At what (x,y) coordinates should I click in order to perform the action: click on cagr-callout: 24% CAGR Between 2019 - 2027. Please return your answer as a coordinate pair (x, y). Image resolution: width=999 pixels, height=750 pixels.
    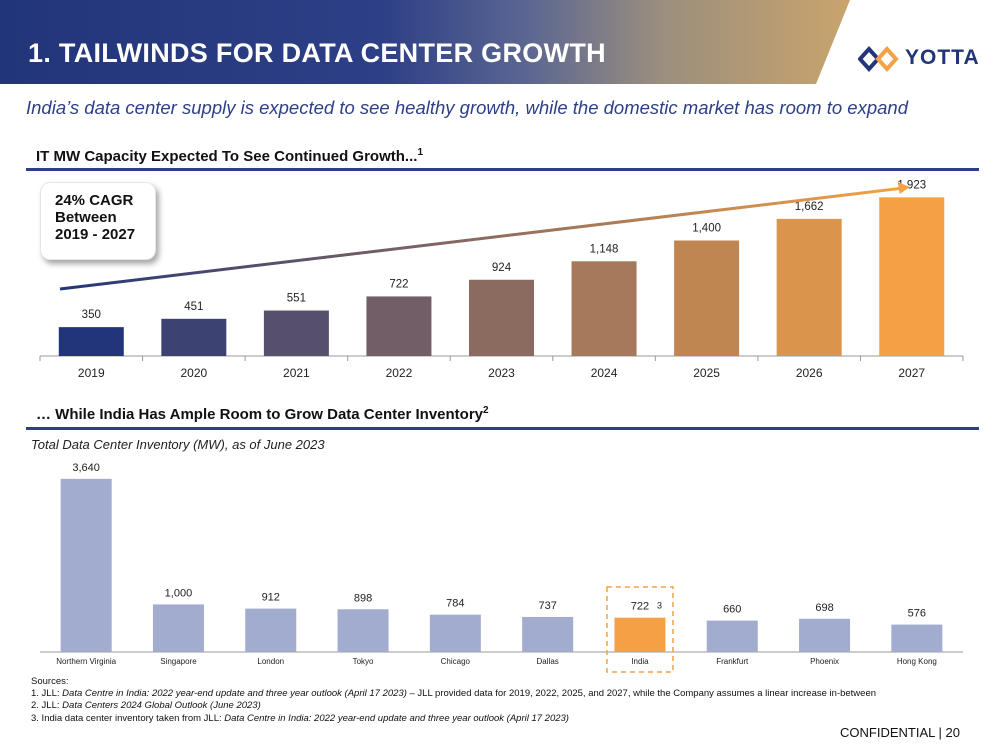
    Looking at the image, I should click on (98, 221).